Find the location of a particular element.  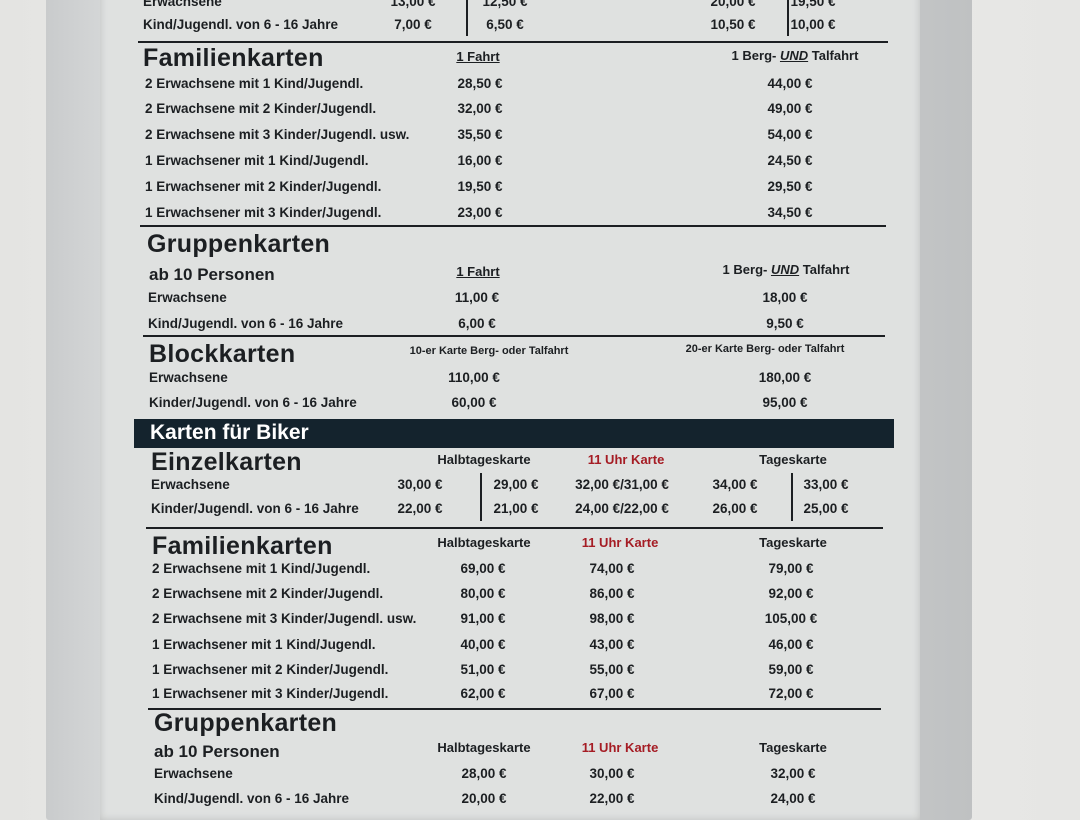

price-value: 24,50 € is located at coordinates (790, 160).